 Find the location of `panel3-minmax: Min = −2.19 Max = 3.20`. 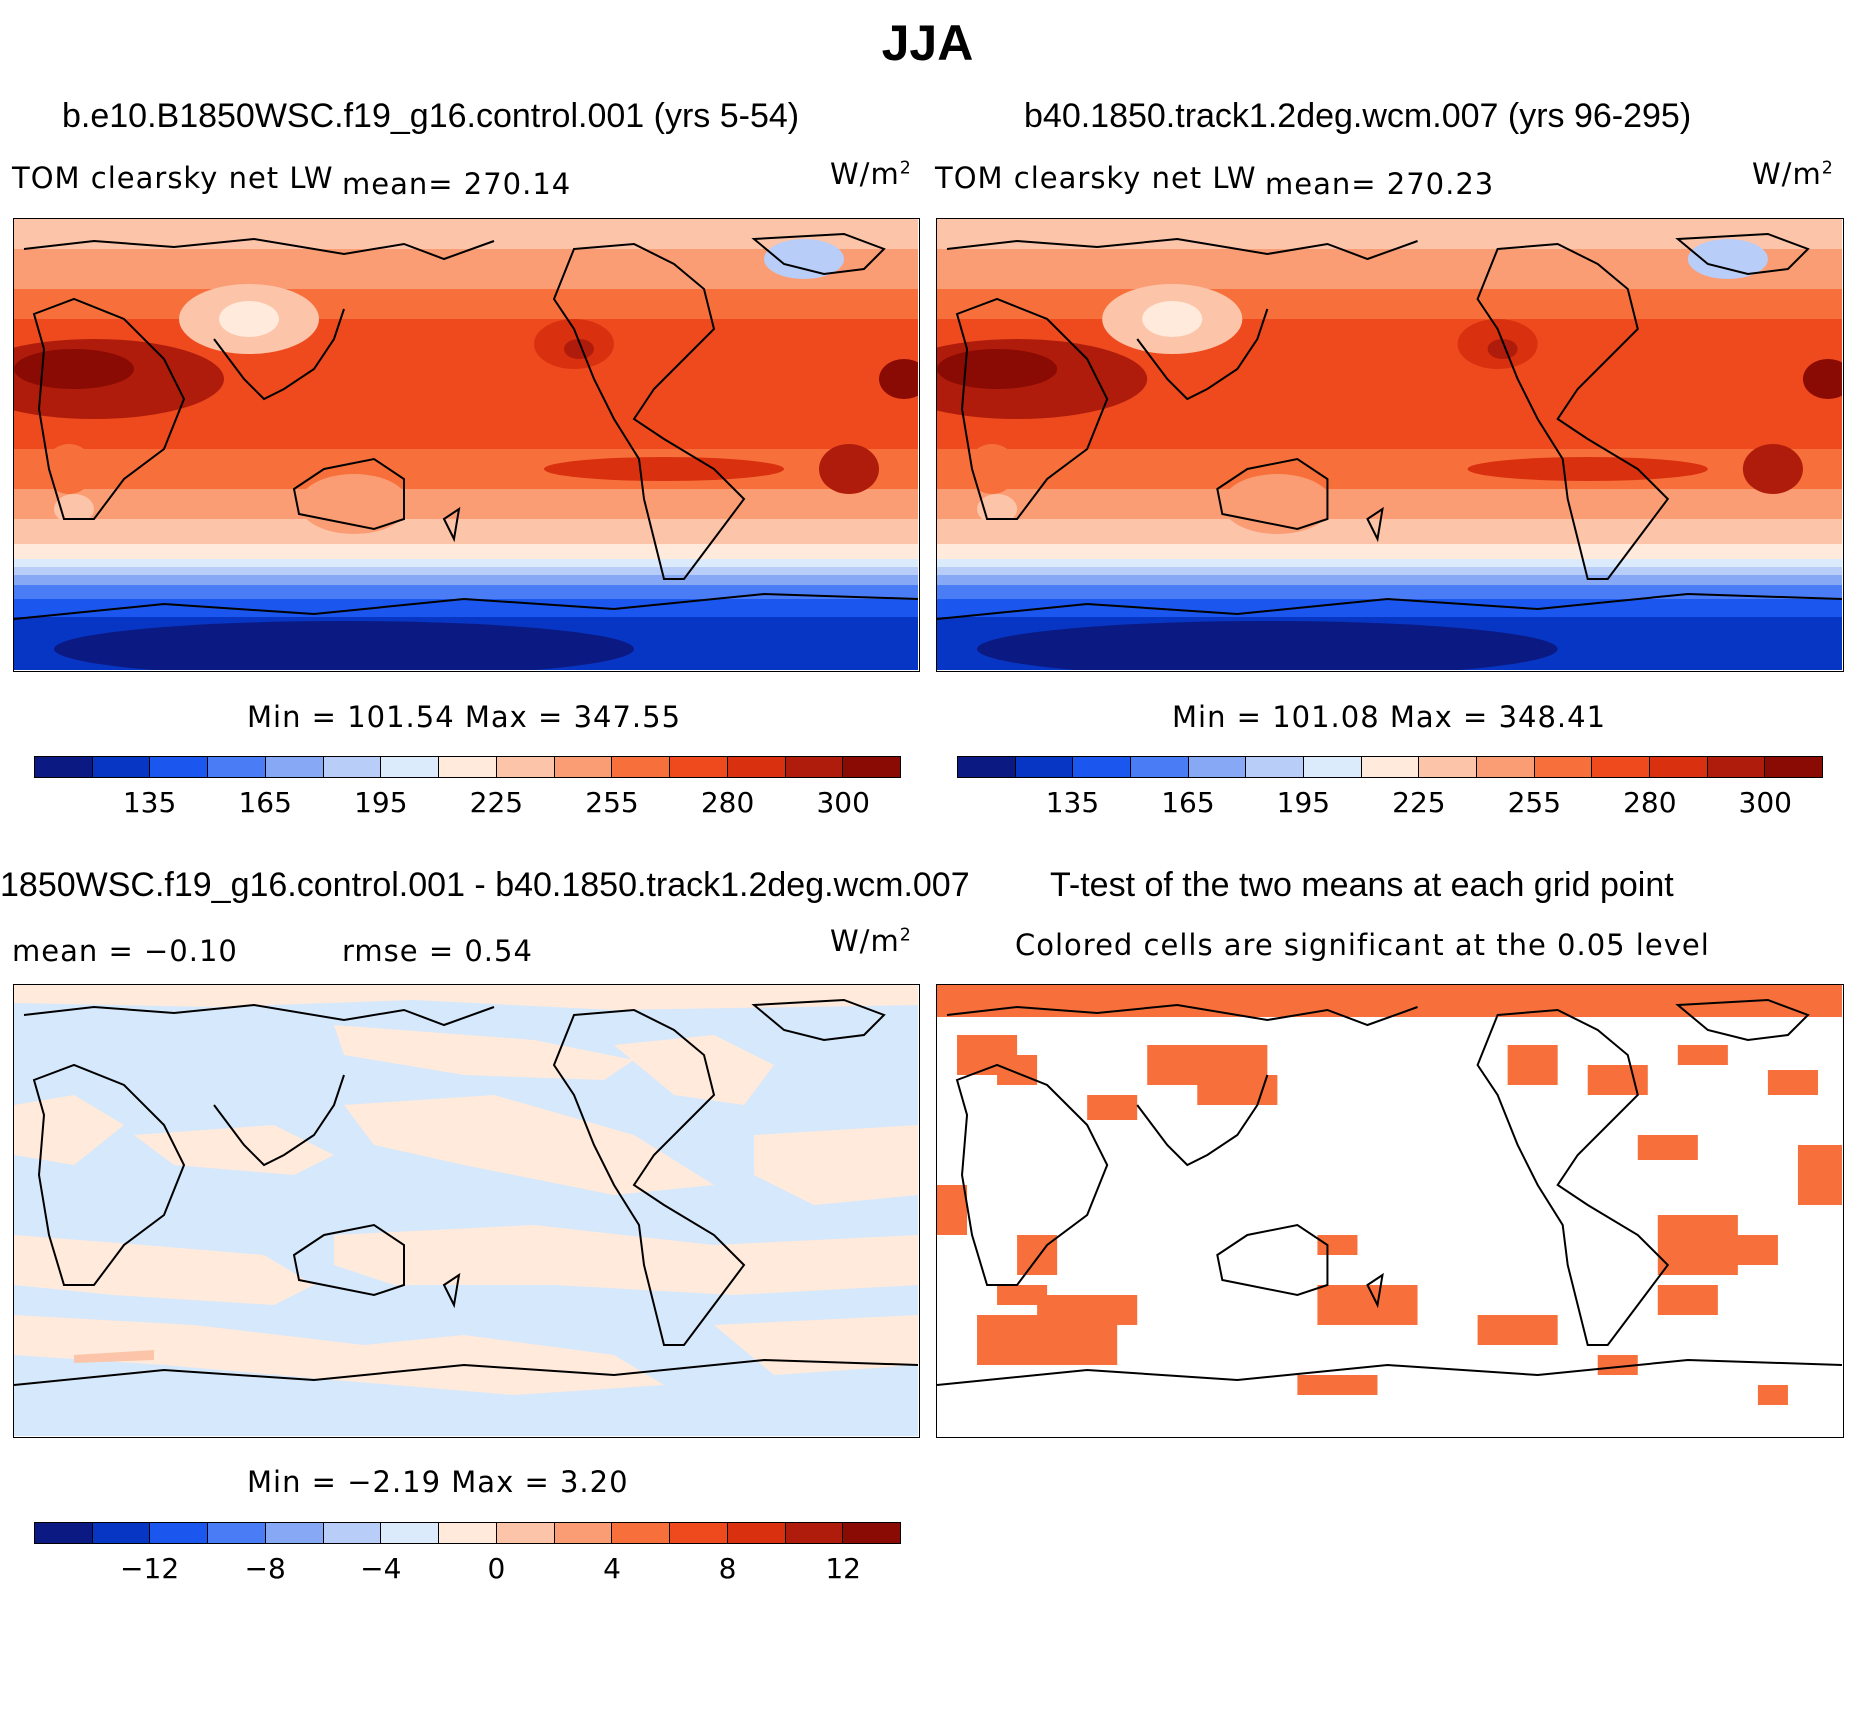

panel3-minmax: Min = −2.19 Max = 3.20 is located at coordinates (438, 1482).